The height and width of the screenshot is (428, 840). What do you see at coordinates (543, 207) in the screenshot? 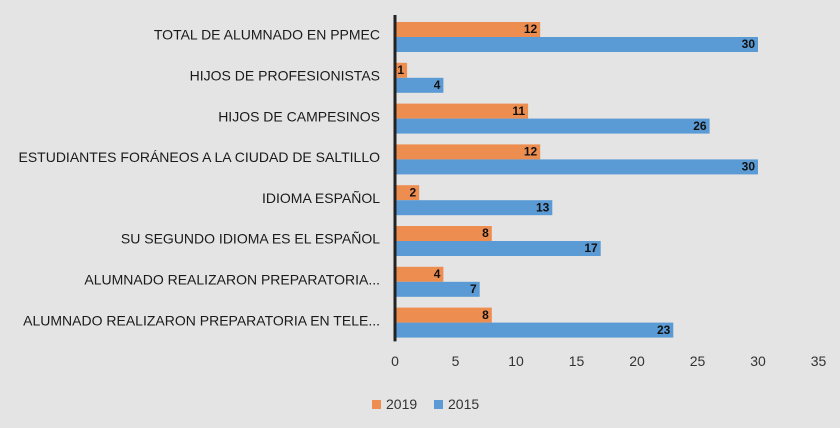
I see `data-label: 13` at bounding box center [543, 207].